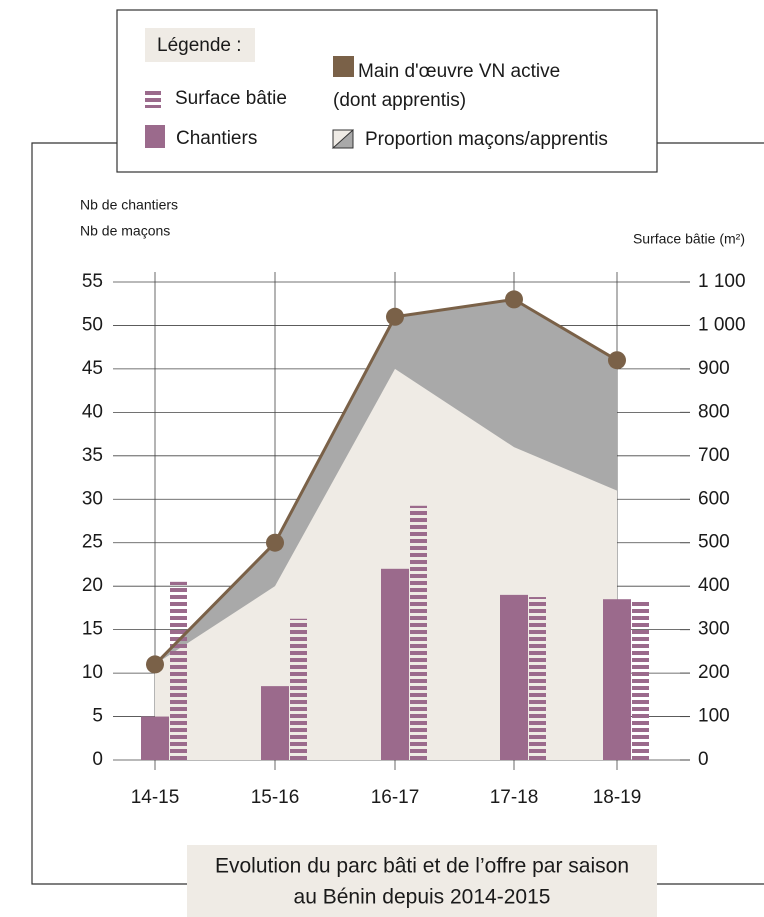 The width and height of the screenshot is (764, 917). What do you see at coordinates (689, 239) in the screenshot?
I see `y2-axis-label: Surface bâtie (m²)` at bounding box center [689, 239].